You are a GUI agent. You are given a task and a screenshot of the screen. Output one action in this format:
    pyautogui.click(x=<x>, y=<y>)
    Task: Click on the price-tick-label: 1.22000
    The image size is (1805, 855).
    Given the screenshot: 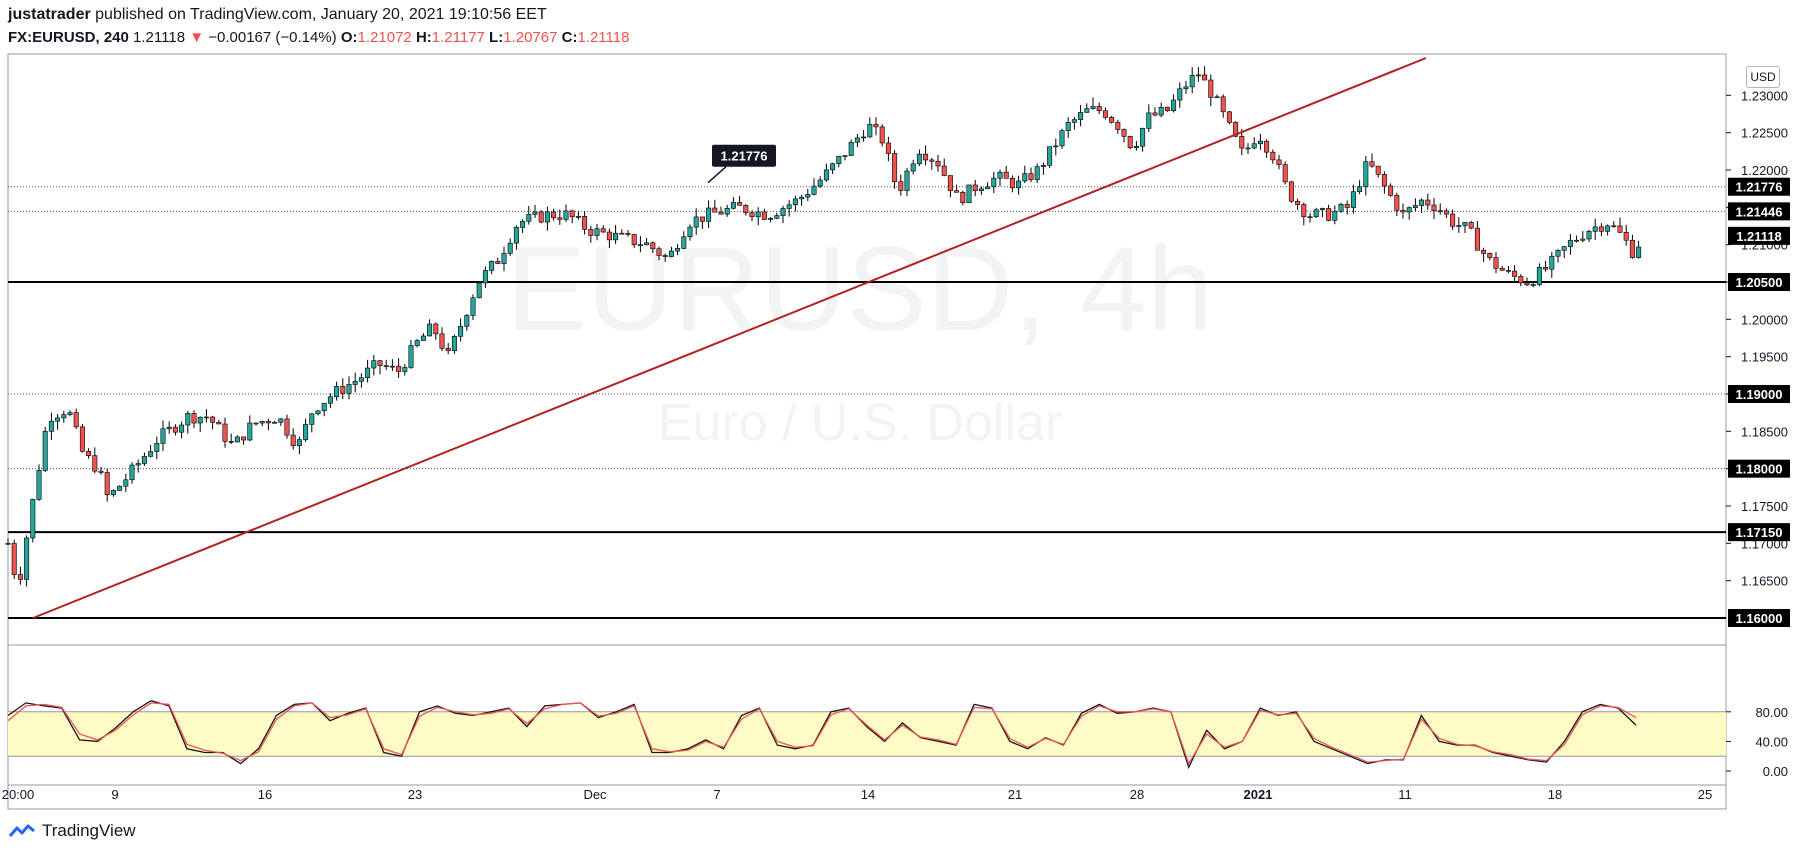 What is the action you would take?
    pyautogui.click(x=1764, y=170)
    